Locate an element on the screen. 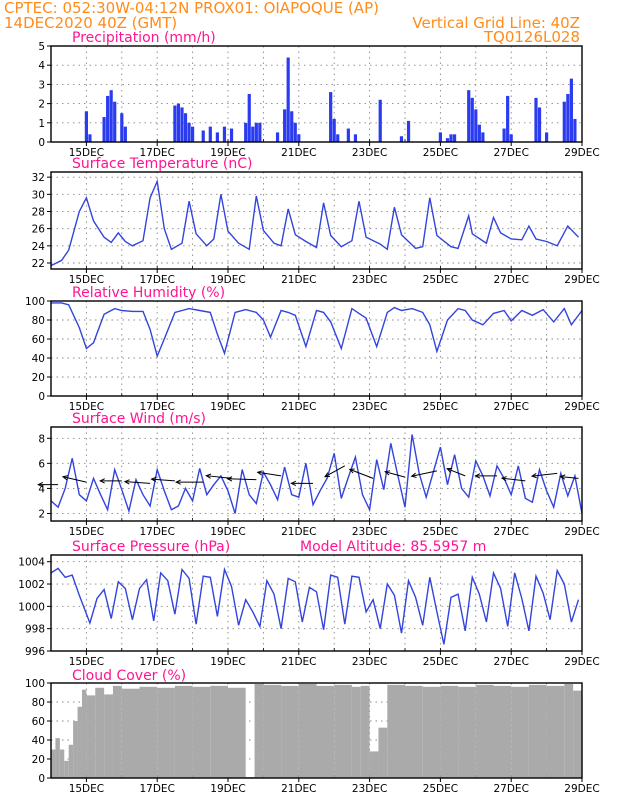  pressure-frame is located at coordinates (316, 603).